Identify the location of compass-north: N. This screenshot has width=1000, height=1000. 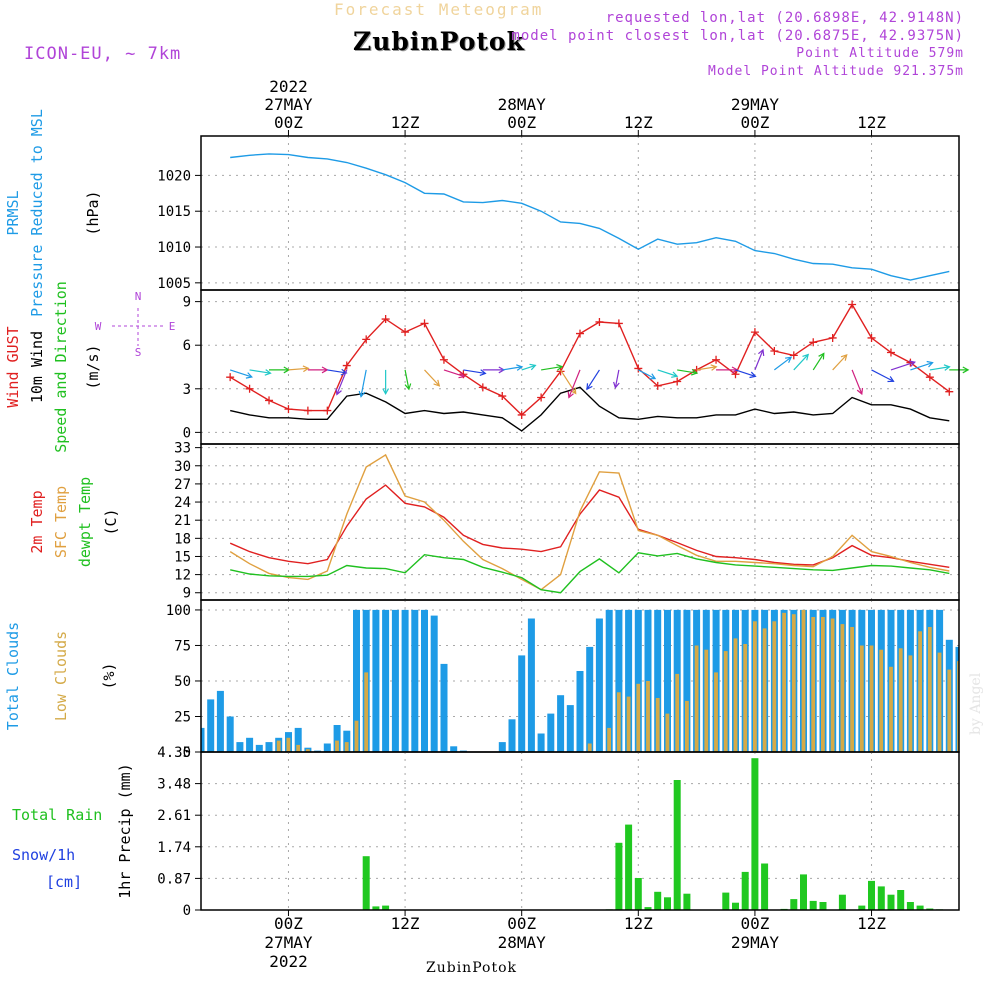
(138, 296).